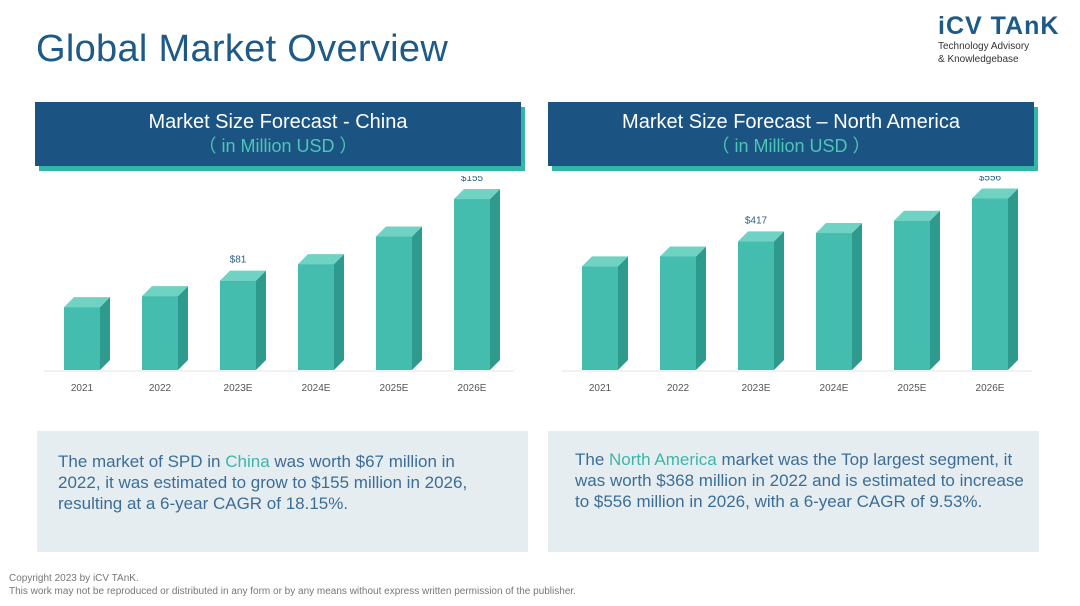 This screenshot has height=606, width=1080. What do you see at coordinates (791, 146) in the screenshot?
I see `north-america-panel-unit: （ in Million USD ）` at bounding box center [791, 146].